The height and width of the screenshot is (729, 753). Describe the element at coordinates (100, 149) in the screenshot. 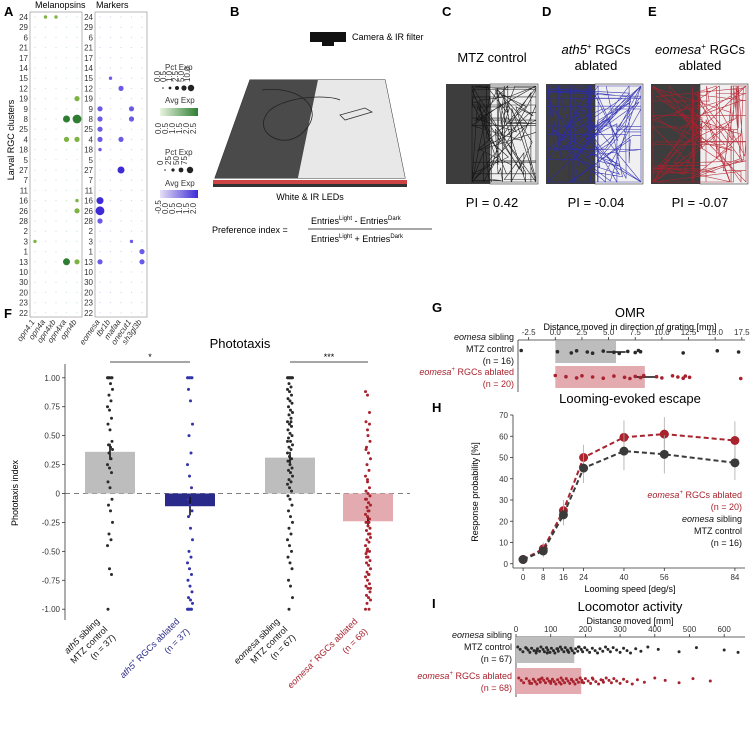

I see `marker-dot` at that location.